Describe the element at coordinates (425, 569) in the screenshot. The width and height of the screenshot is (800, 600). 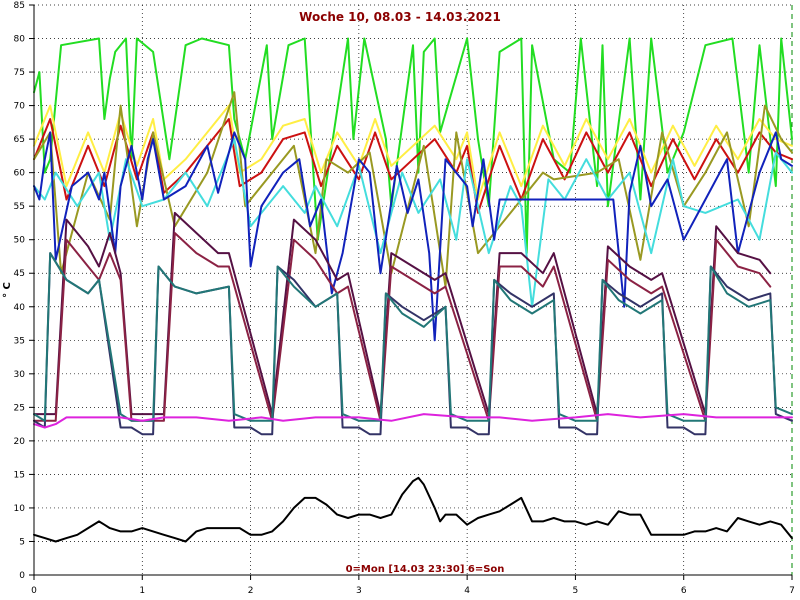
I see `chart-footer: 0=Mon [14.03 23:30] 6=Son` at that location.